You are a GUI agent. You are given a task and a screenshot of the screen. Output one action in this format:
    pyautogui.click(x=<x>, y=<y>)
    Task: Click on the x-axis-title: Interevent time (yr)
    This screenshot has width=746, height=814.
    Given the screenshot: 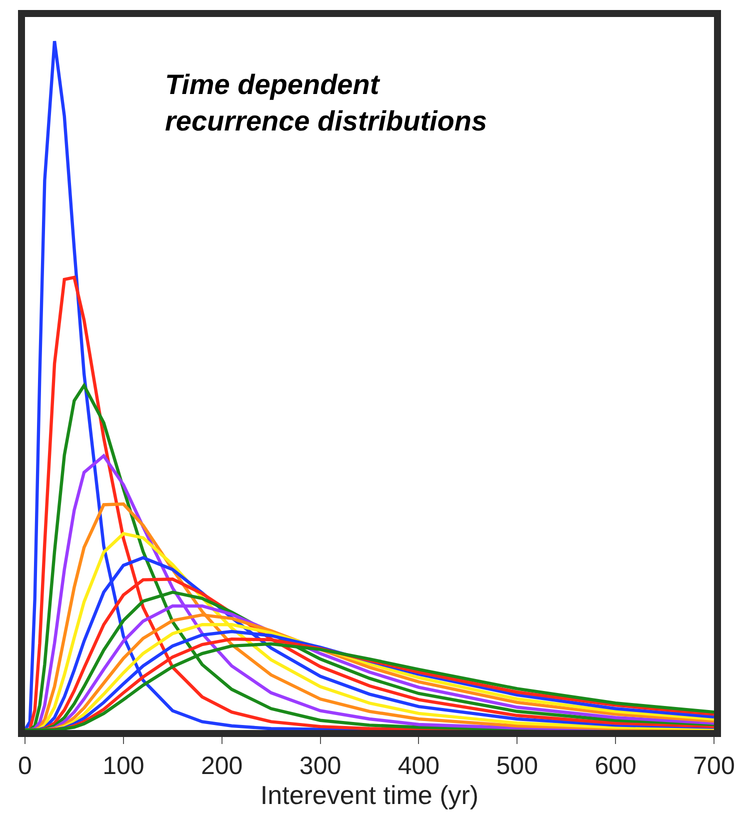 What is the action you would take?
    pyautogui.click(x=369, y=795)
    